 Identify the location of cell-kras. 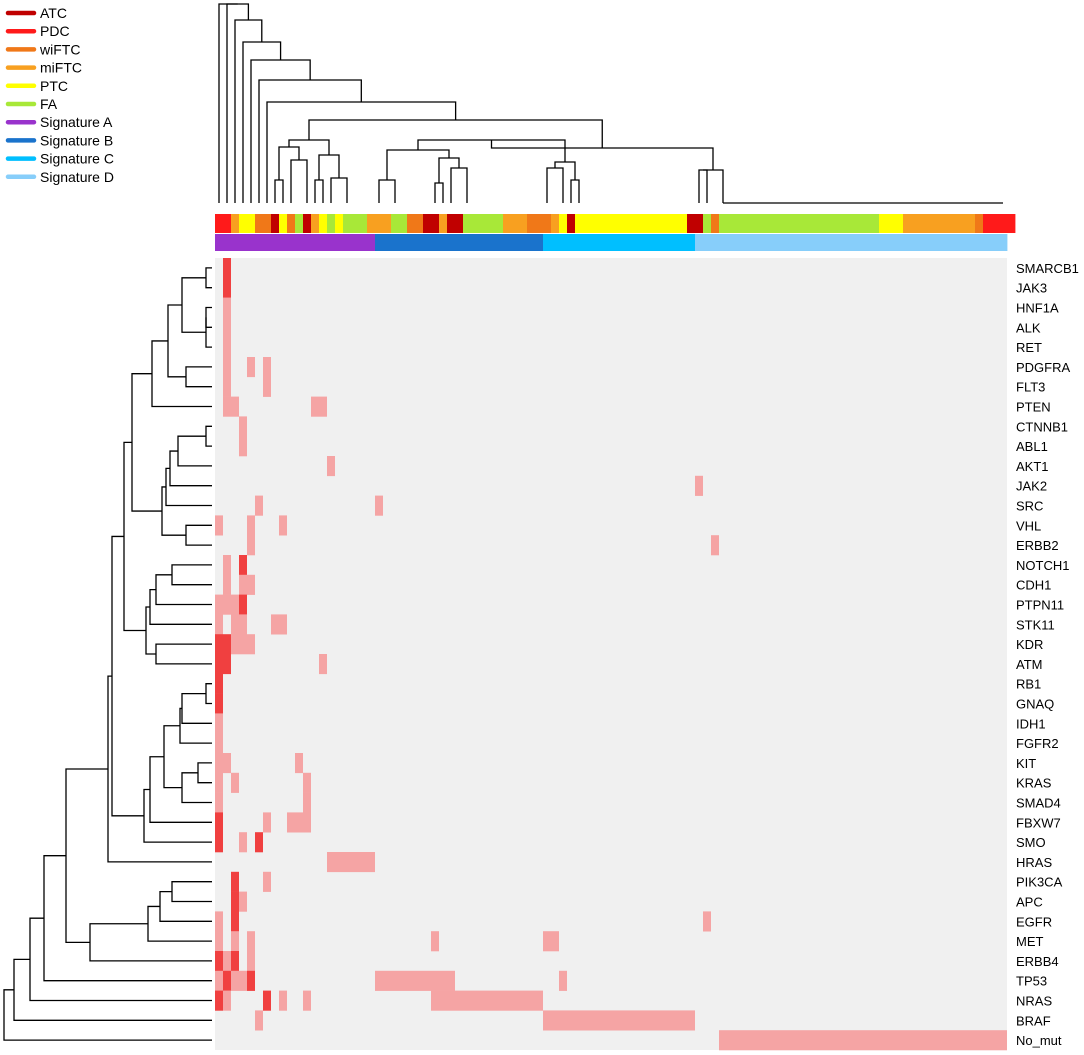
(219, 782).